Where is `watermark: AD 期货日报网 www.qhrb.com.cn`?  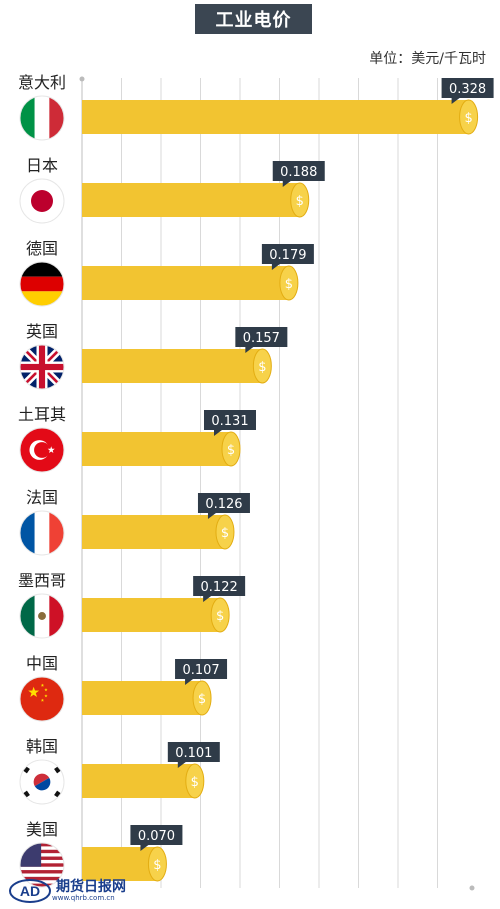
watermark: AD 期货日报网 www.qhrb.com.cn is located at coordinates (98, 891).